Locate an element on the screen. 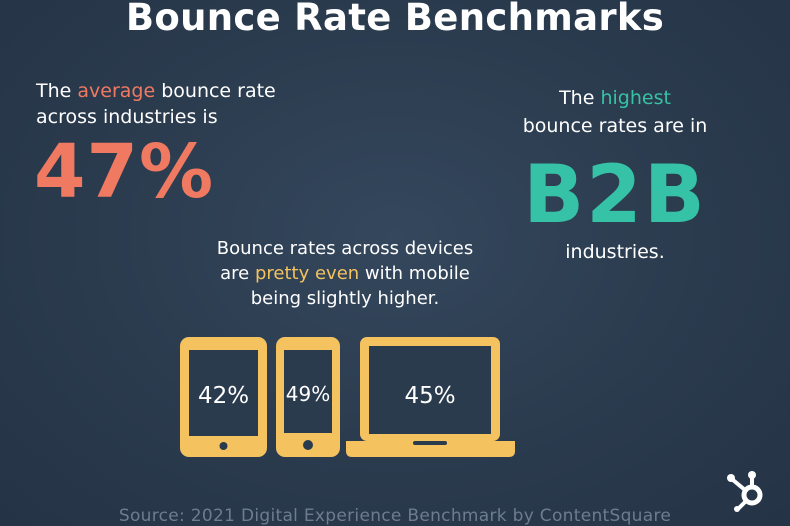  highest-line-1-pre: The is located at coordinates (580, 98).